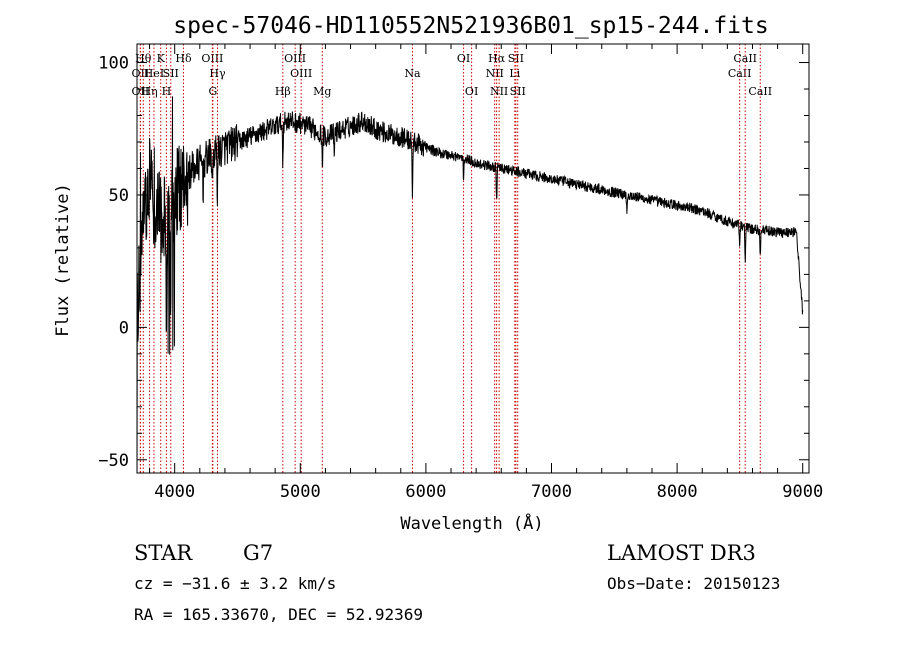 Image resolution: width=900 pixels, height=649 pixels. What do you see at coordinates (174, 492) in the screenshot?
I see `x-tick-label: 4000` at bounding box center [174, 492].